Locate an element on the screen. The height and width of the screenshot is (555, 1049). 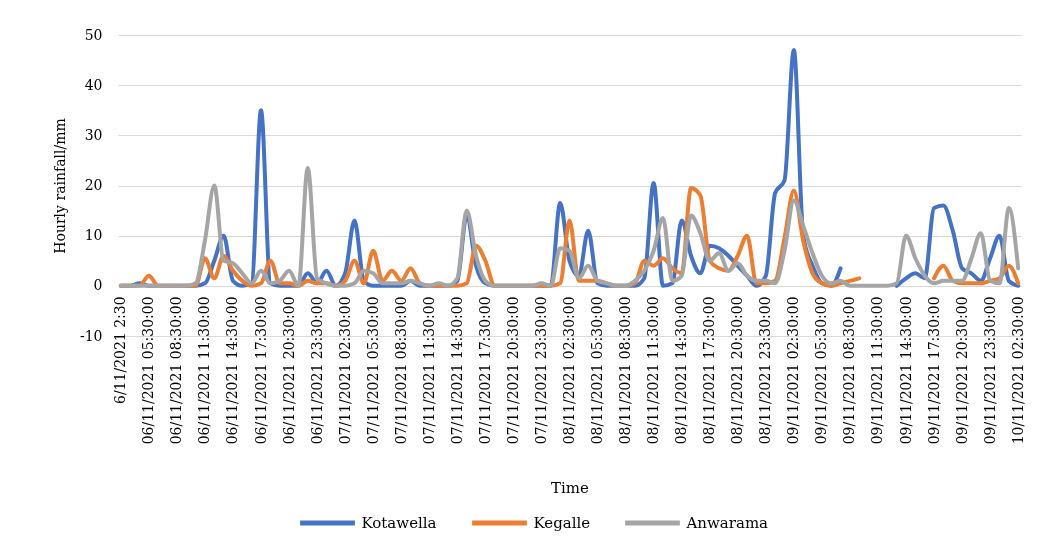
x-tick-label: 07/11/2021 05:30:00 is located at coordinates (372, 370).